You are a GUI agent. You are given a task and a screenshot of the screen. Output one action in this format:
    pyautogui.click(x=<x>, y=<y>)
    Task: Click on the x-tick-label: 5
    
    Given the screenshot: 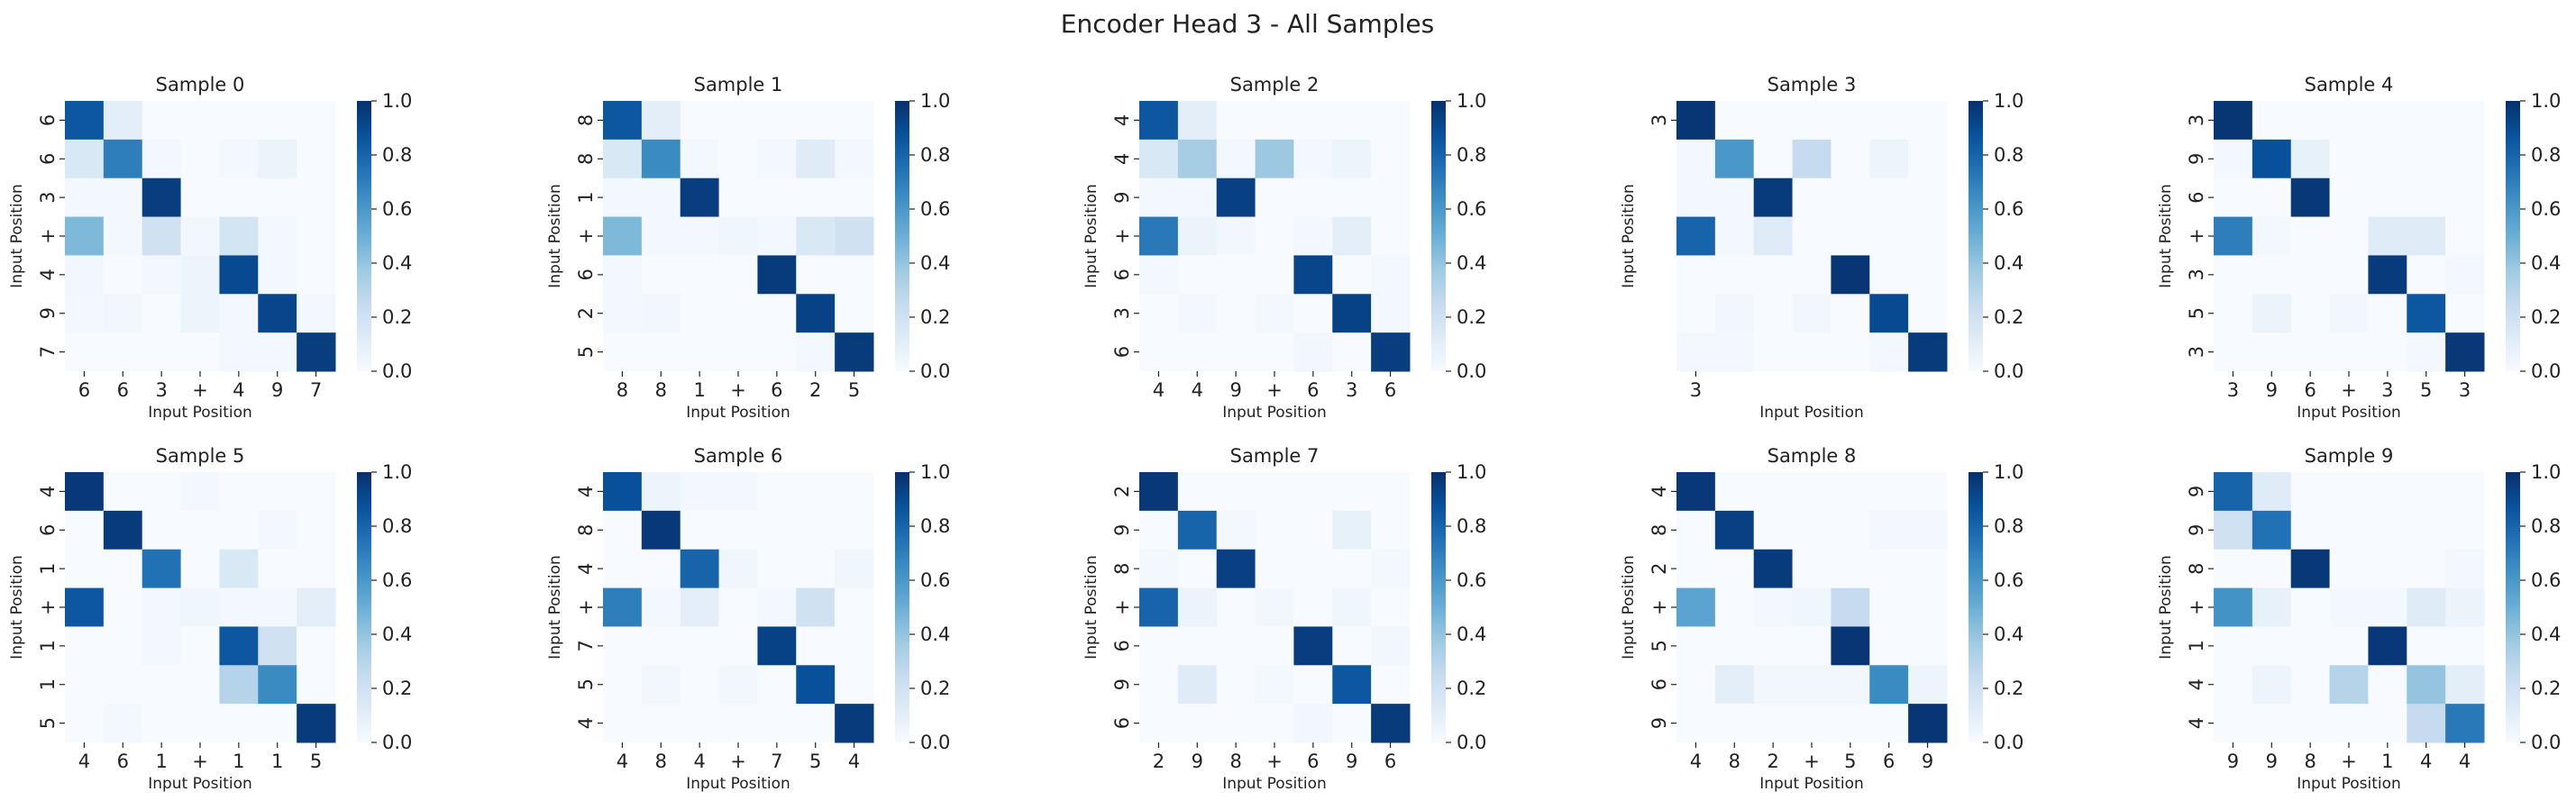 What is the action you would take?
    pyautogui.click(x=1850, y=761)
    